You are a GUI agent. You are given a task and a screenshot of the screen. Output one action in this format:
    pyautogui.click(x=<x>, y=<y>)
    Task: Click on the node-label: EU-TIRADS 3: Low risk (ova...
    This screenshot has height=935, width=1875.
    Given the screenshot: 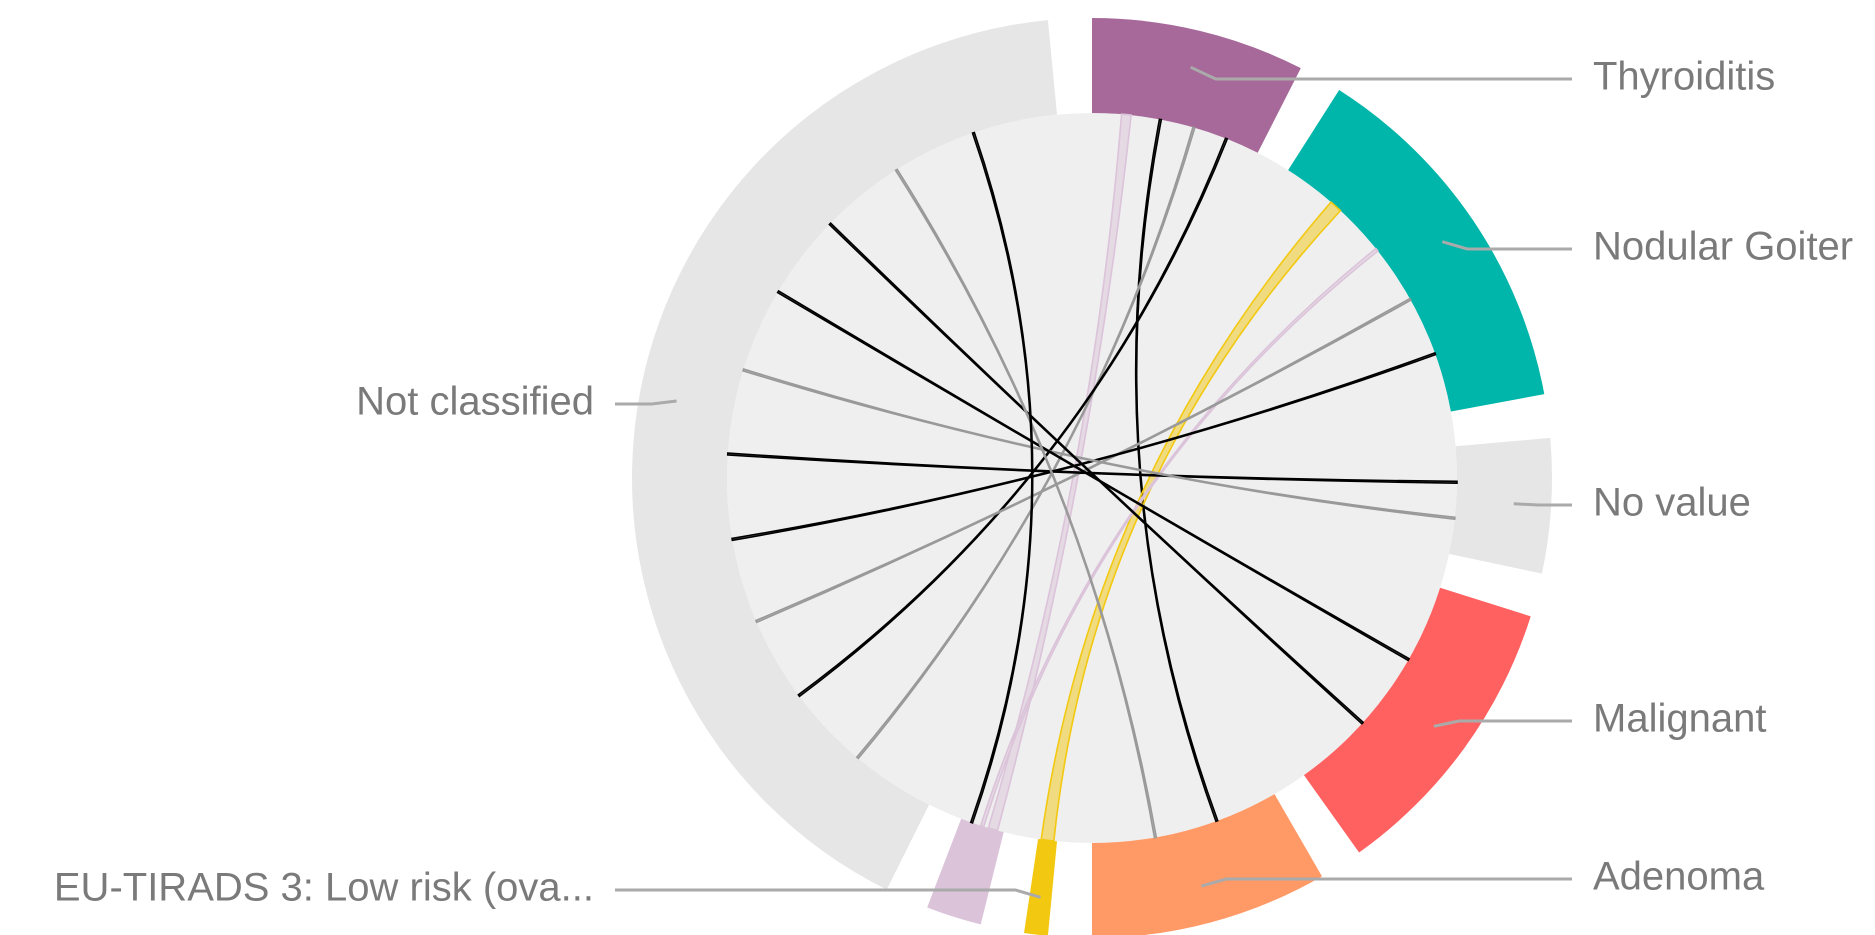 What is the action you would take?
    pyautogui.click(x=324, y=888)
    